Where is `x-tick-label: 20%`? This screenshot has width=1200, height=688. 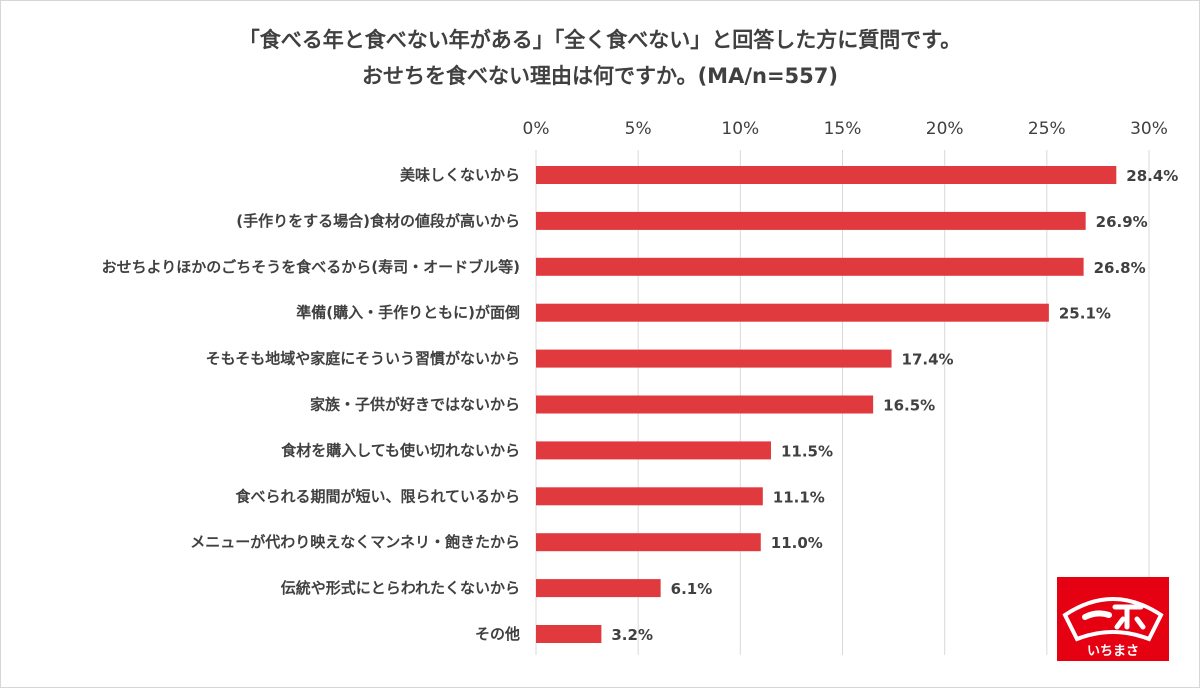 x-tick-label: 20% is located at coordinates (945, 129).